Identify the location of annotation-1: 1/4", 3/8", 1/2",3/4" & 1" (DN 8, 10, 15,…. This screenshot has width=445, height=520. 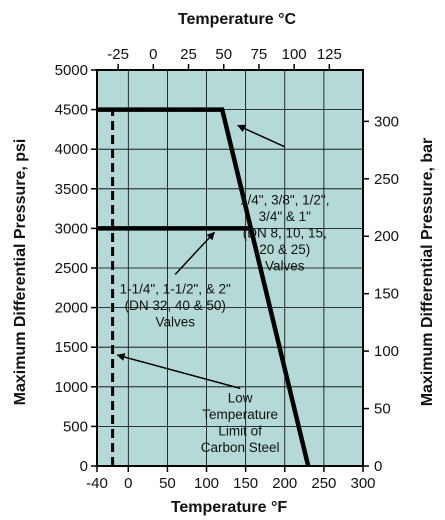
(284, 233).